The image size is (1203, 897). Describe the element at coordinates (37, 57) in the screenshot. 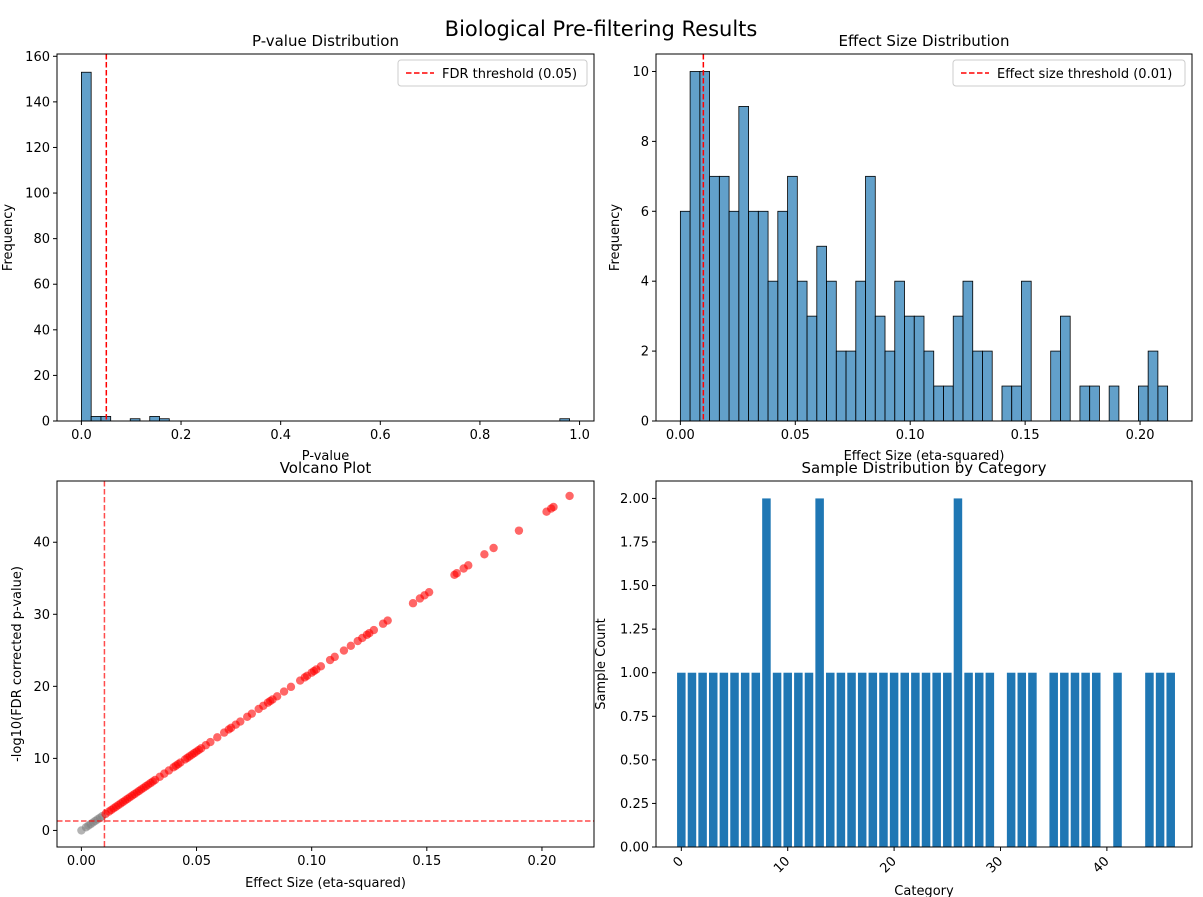

I see `y-tick-label: 160` at that location.